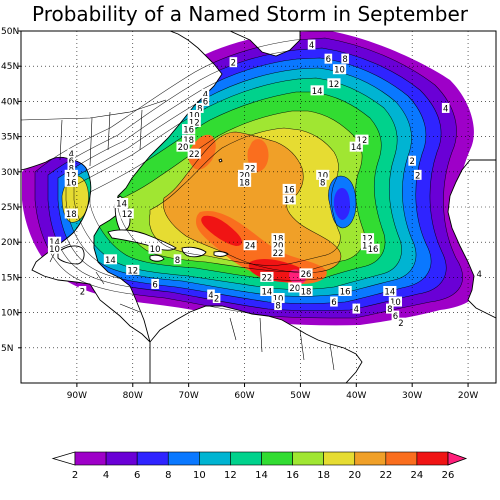 The image size is (500, 500). I want to click on bermuda, so click(220, 160).